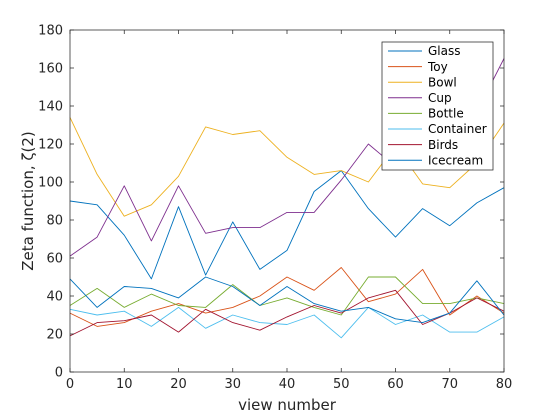 The image size is (548, 416). Describe the element at coordinates (50, 145) in the screenshot. I see `y-tick-label: 120` at that location.